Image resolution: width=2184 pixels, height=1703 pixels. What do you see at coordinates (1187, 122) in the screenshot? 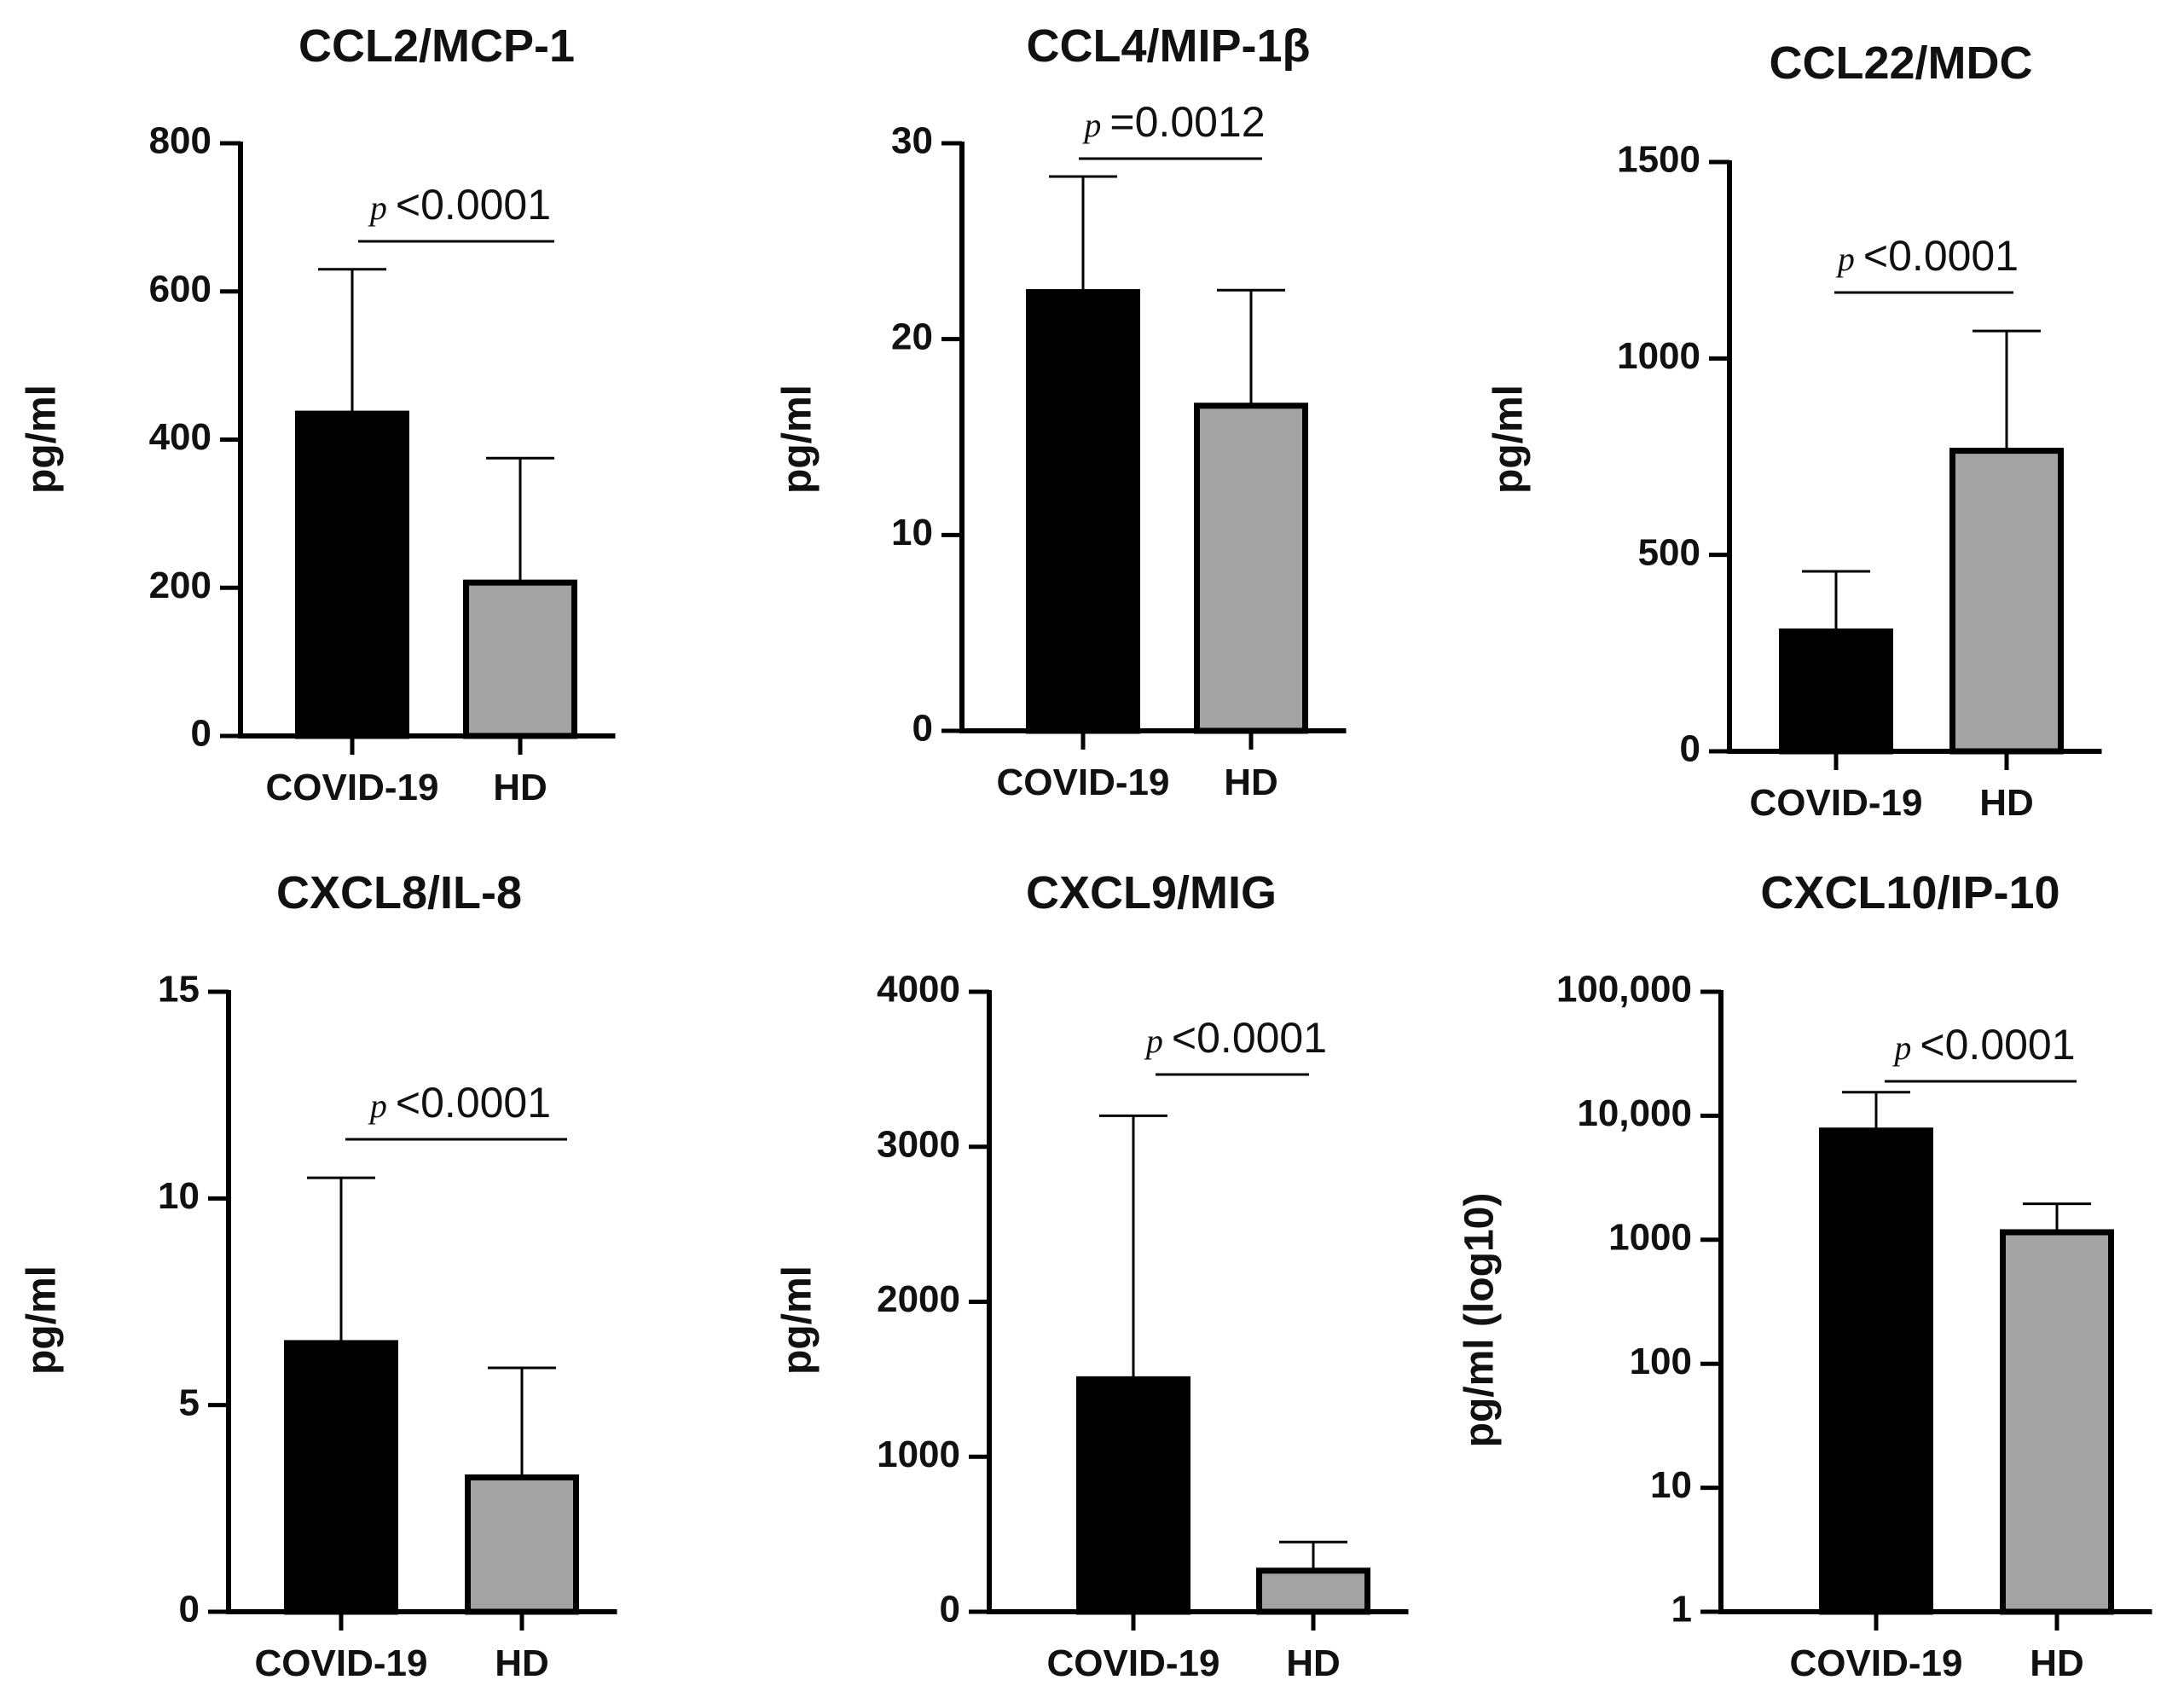
I see `p-value: =0.0012` at bounding box center [1187, 122].